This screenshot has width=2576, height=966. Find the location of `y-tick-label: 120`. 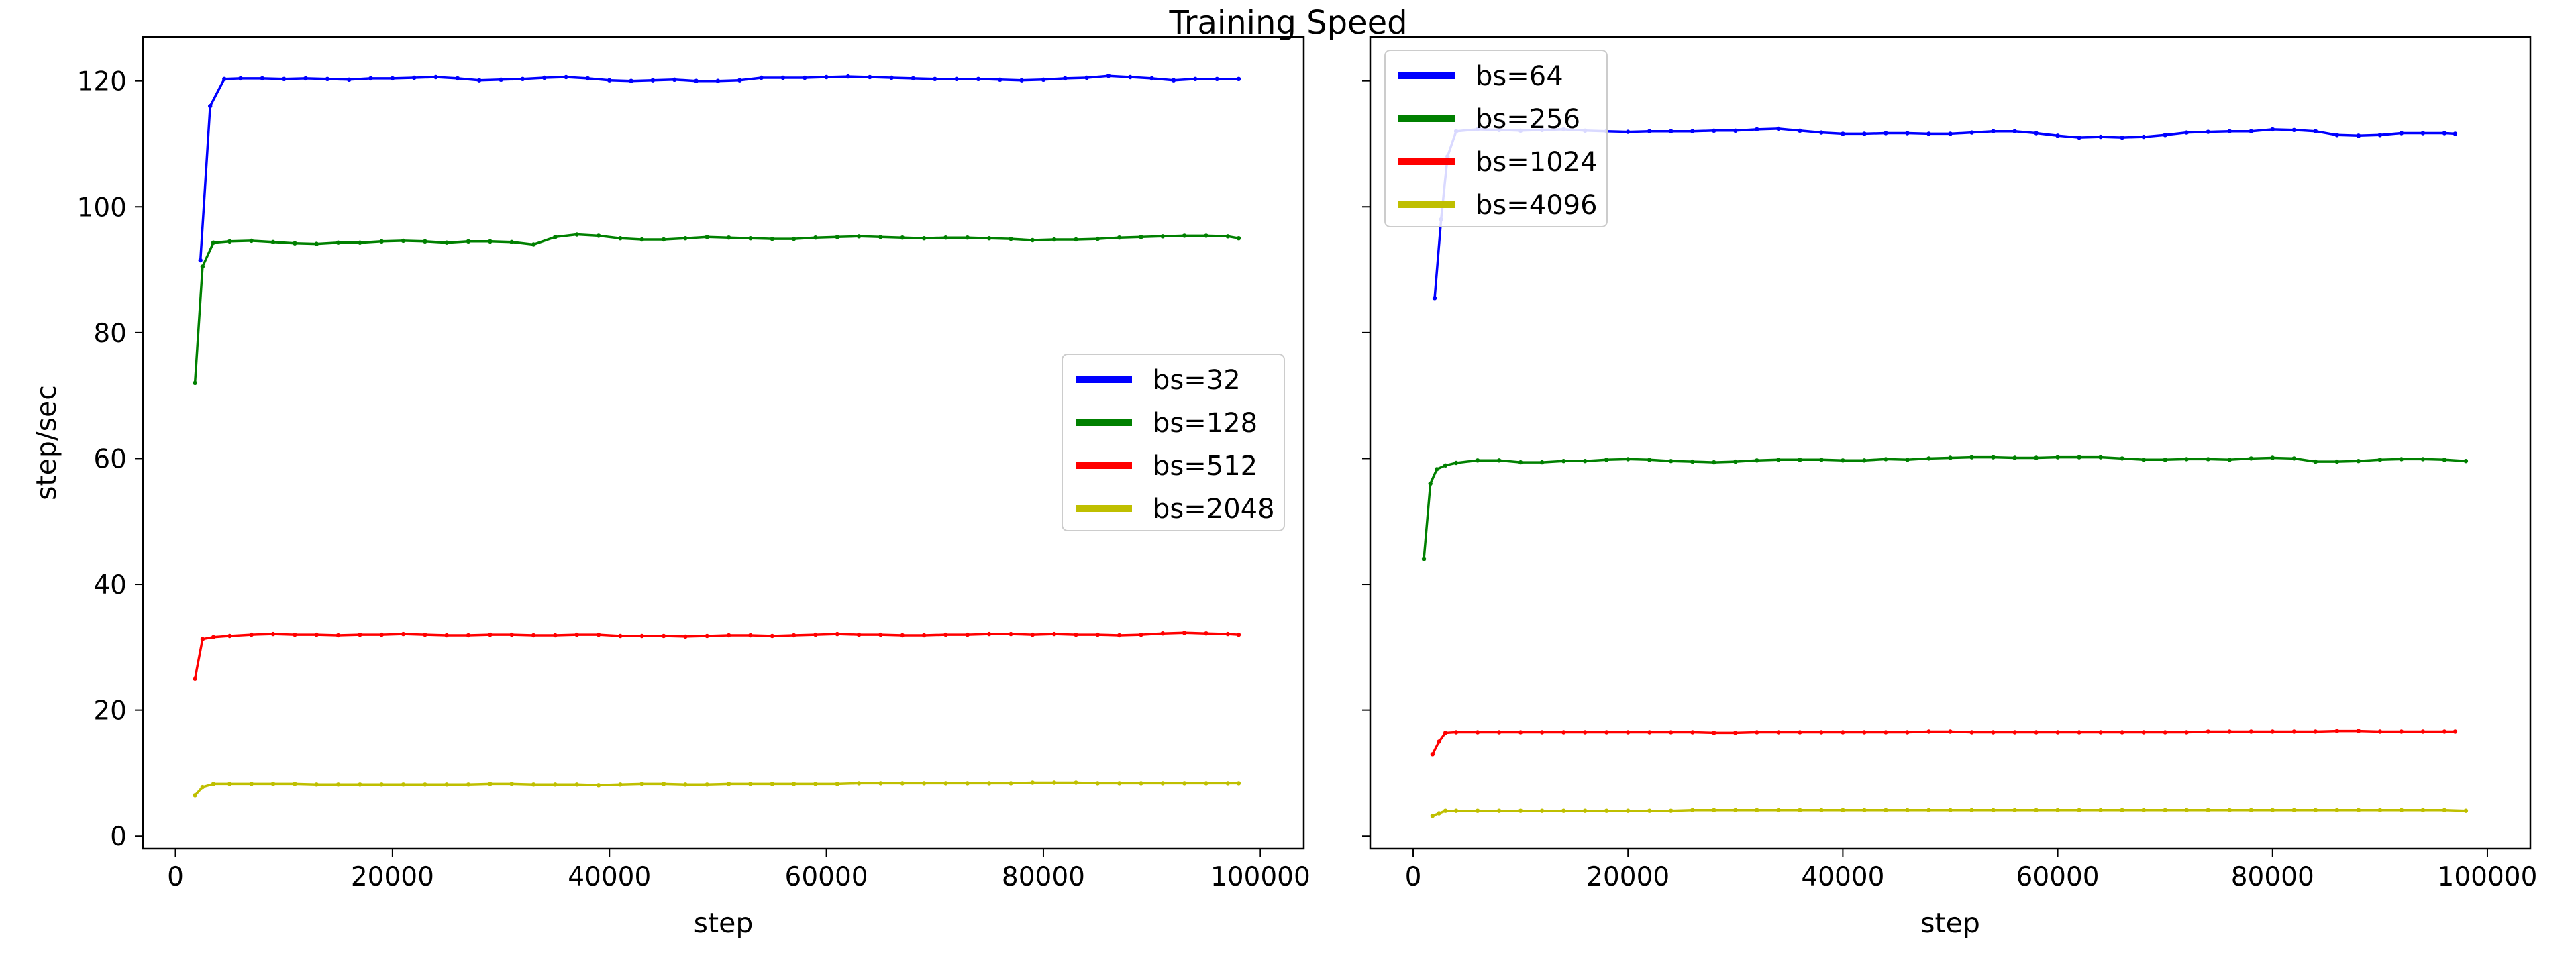

y-tick-label: 120 is located at coordinates (102, 82).